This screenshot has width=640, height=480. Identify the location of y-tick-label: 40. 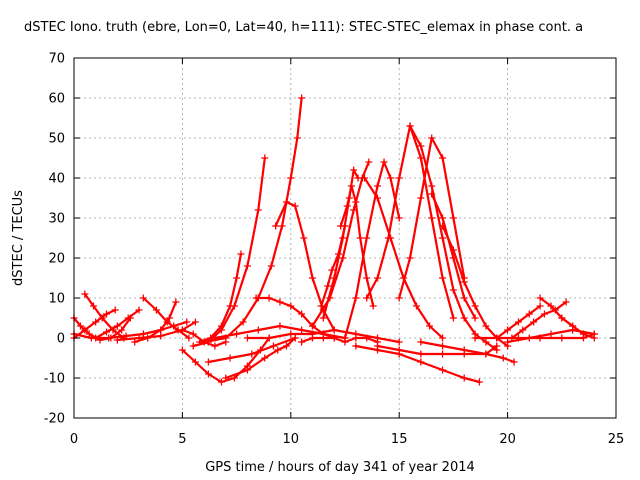
(56, 179).